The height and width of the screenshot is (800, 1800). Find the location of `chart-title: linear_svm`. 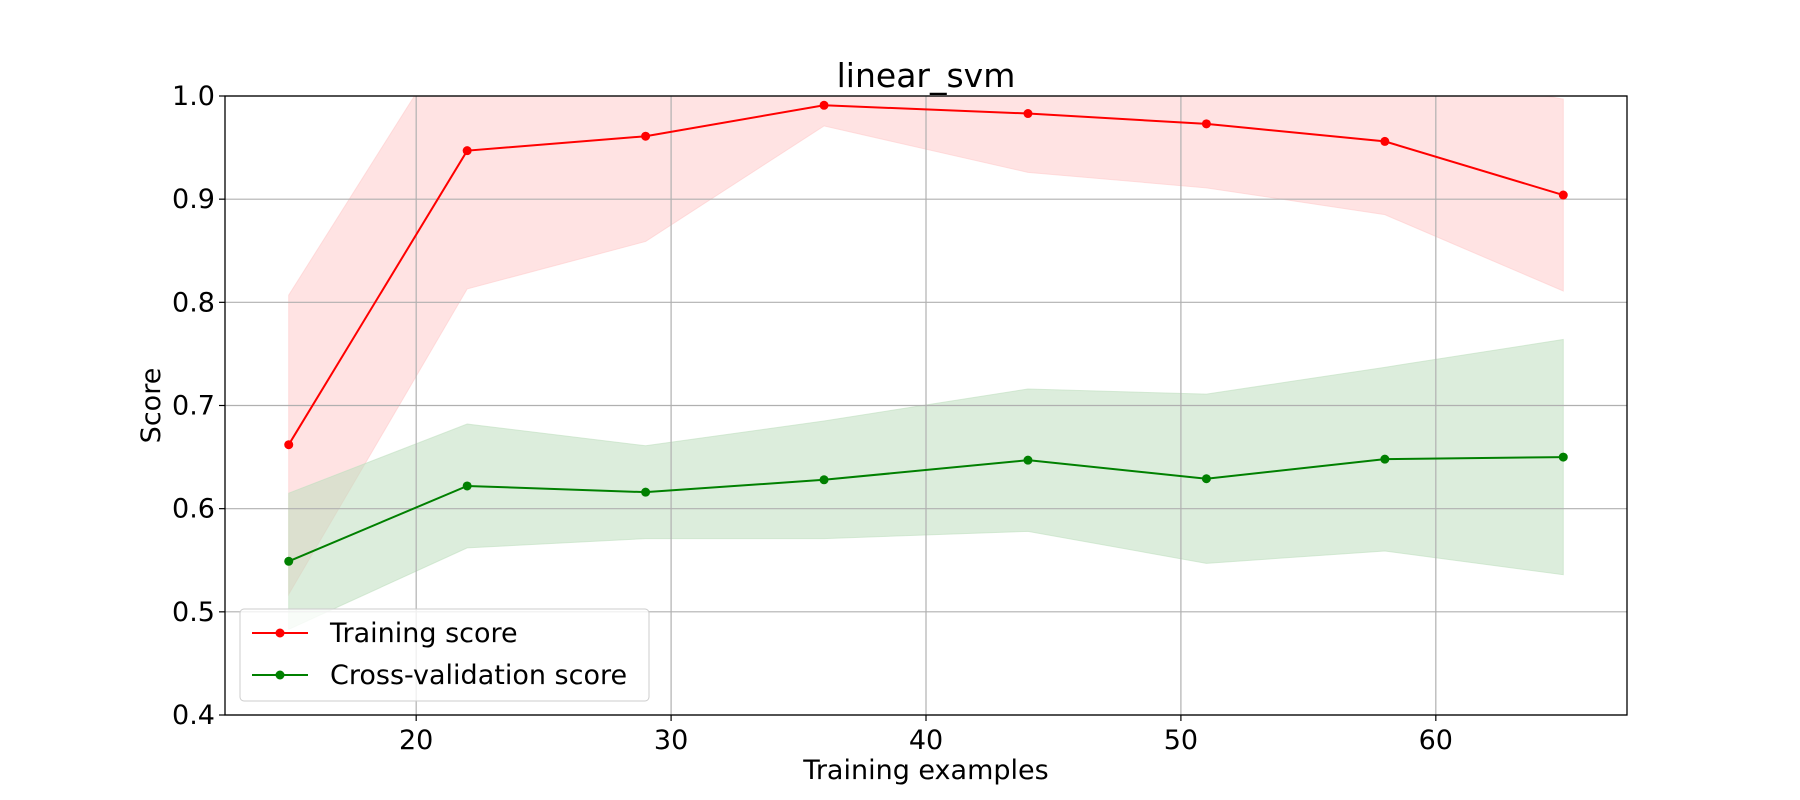

chart-title: linear_svm is located at coordinates (926, 75).